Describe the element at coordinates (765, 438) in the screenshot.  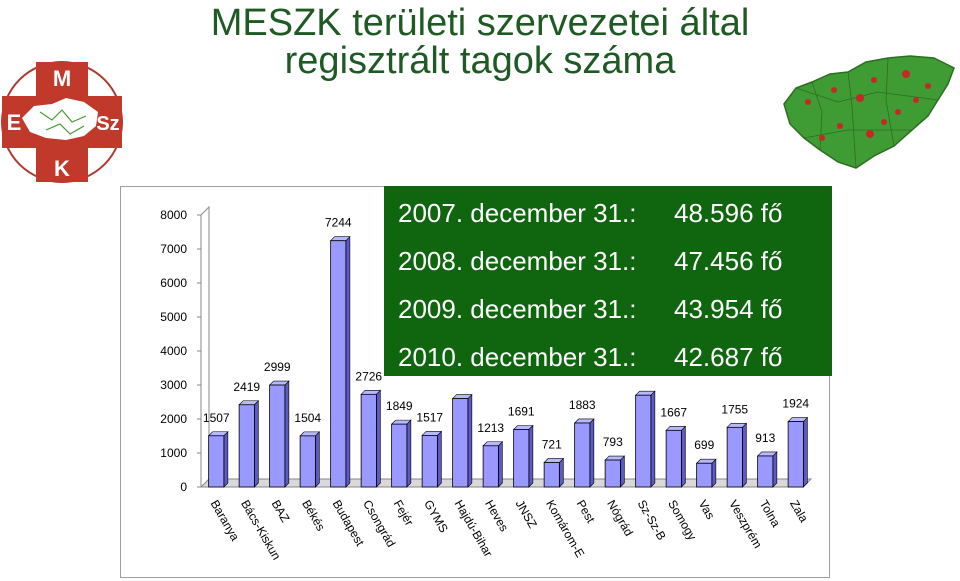
I see `data-label: 913` at that location.